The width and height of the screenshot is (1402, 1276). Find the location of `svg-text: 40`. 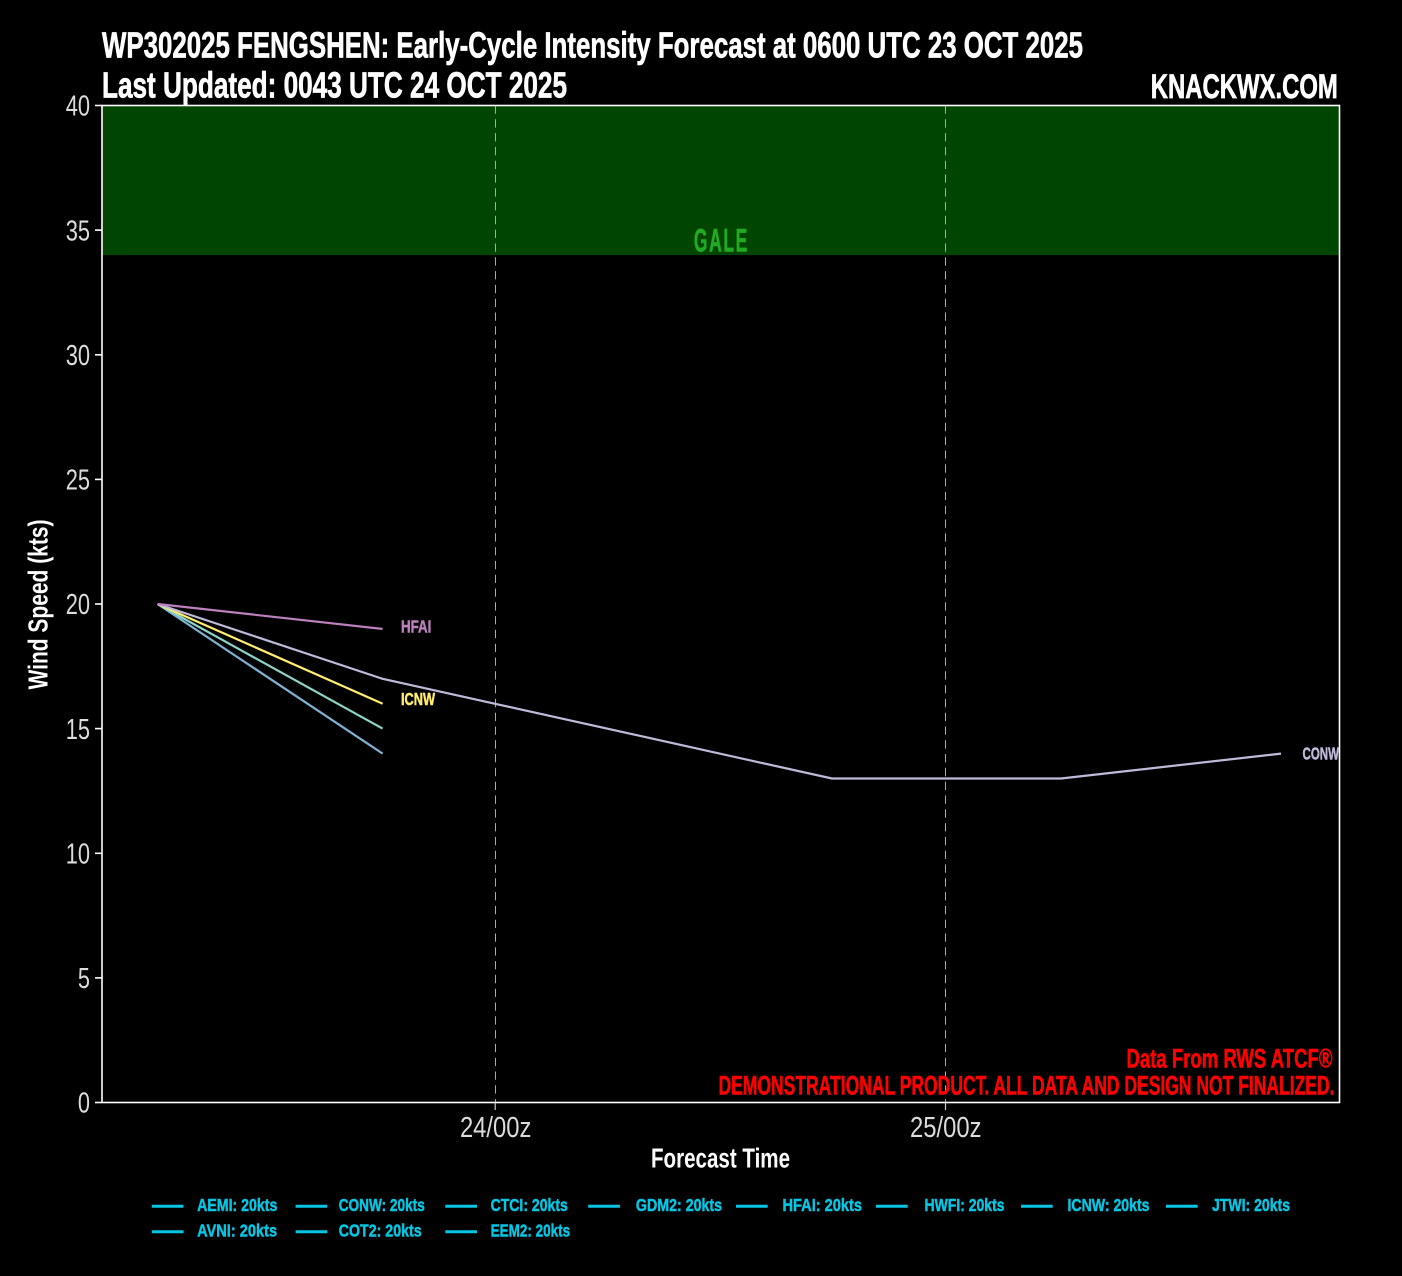

svg-text: 40 is located at coordinates (78, 107).